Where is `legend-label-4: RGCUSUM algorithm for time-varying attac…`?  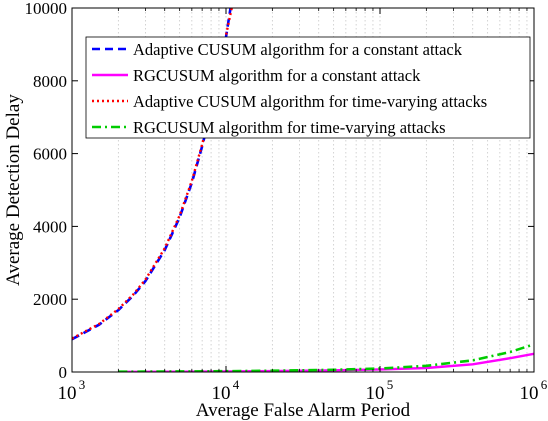
legend-label-4: RGCUSUM algorithm for time-varying attac… is located at coordinates (289, 127).